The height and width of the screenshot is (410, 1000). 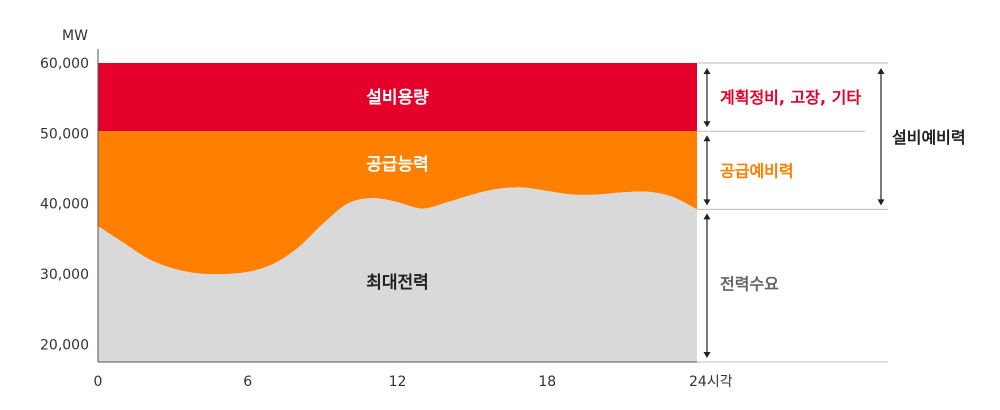 What do you see at coordinates (413, 382) in the screenshot?
I see `x-tick-labels: 0 6 12 18 24시각` at bounding box center [413, 382].